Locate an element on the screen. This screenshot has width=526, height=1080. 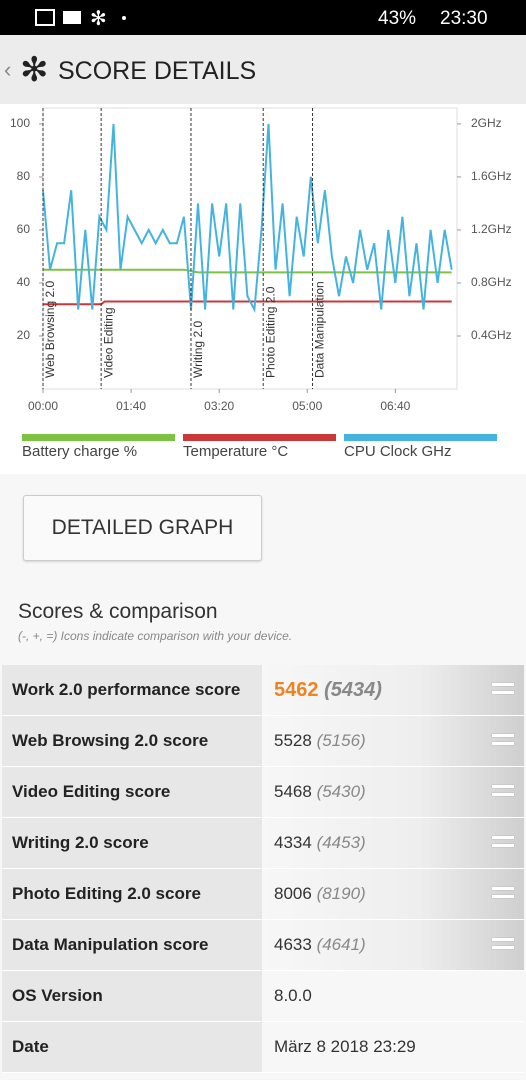
score-cell: 5462 (5434) is located at coordinates (393, 690).